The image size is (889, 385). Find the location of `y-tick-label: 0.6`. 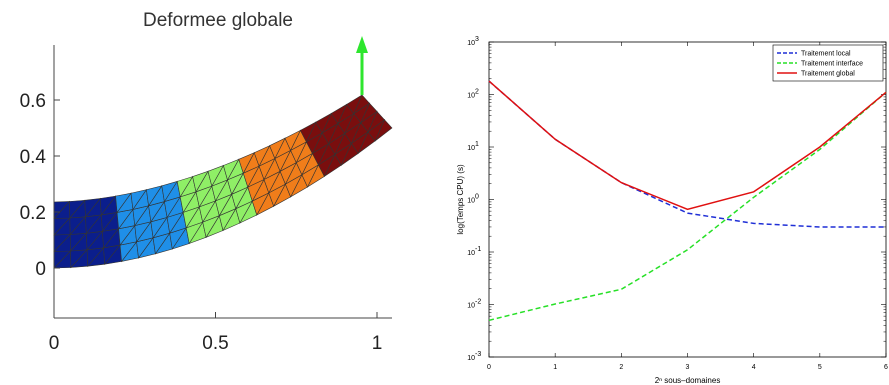

y-tick-label: 0.6 is located at coordinates (33, 101).